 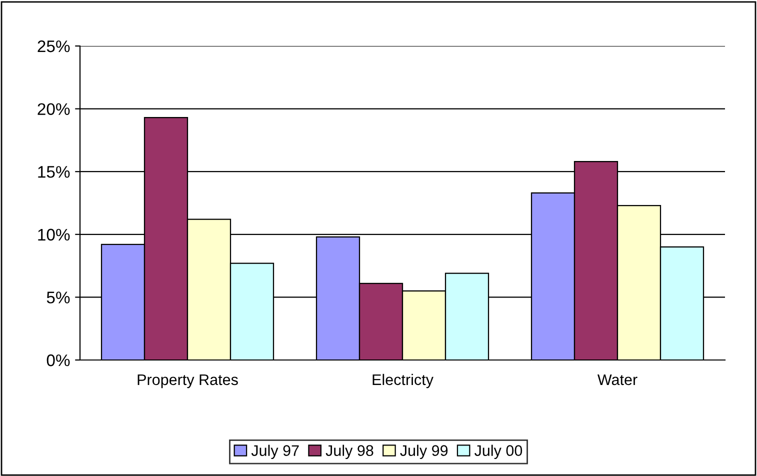 What do you see at coordinates (54, 46) in the screenshot?
I see `y-tick-label: 25%` at bounding box center [54, 46].